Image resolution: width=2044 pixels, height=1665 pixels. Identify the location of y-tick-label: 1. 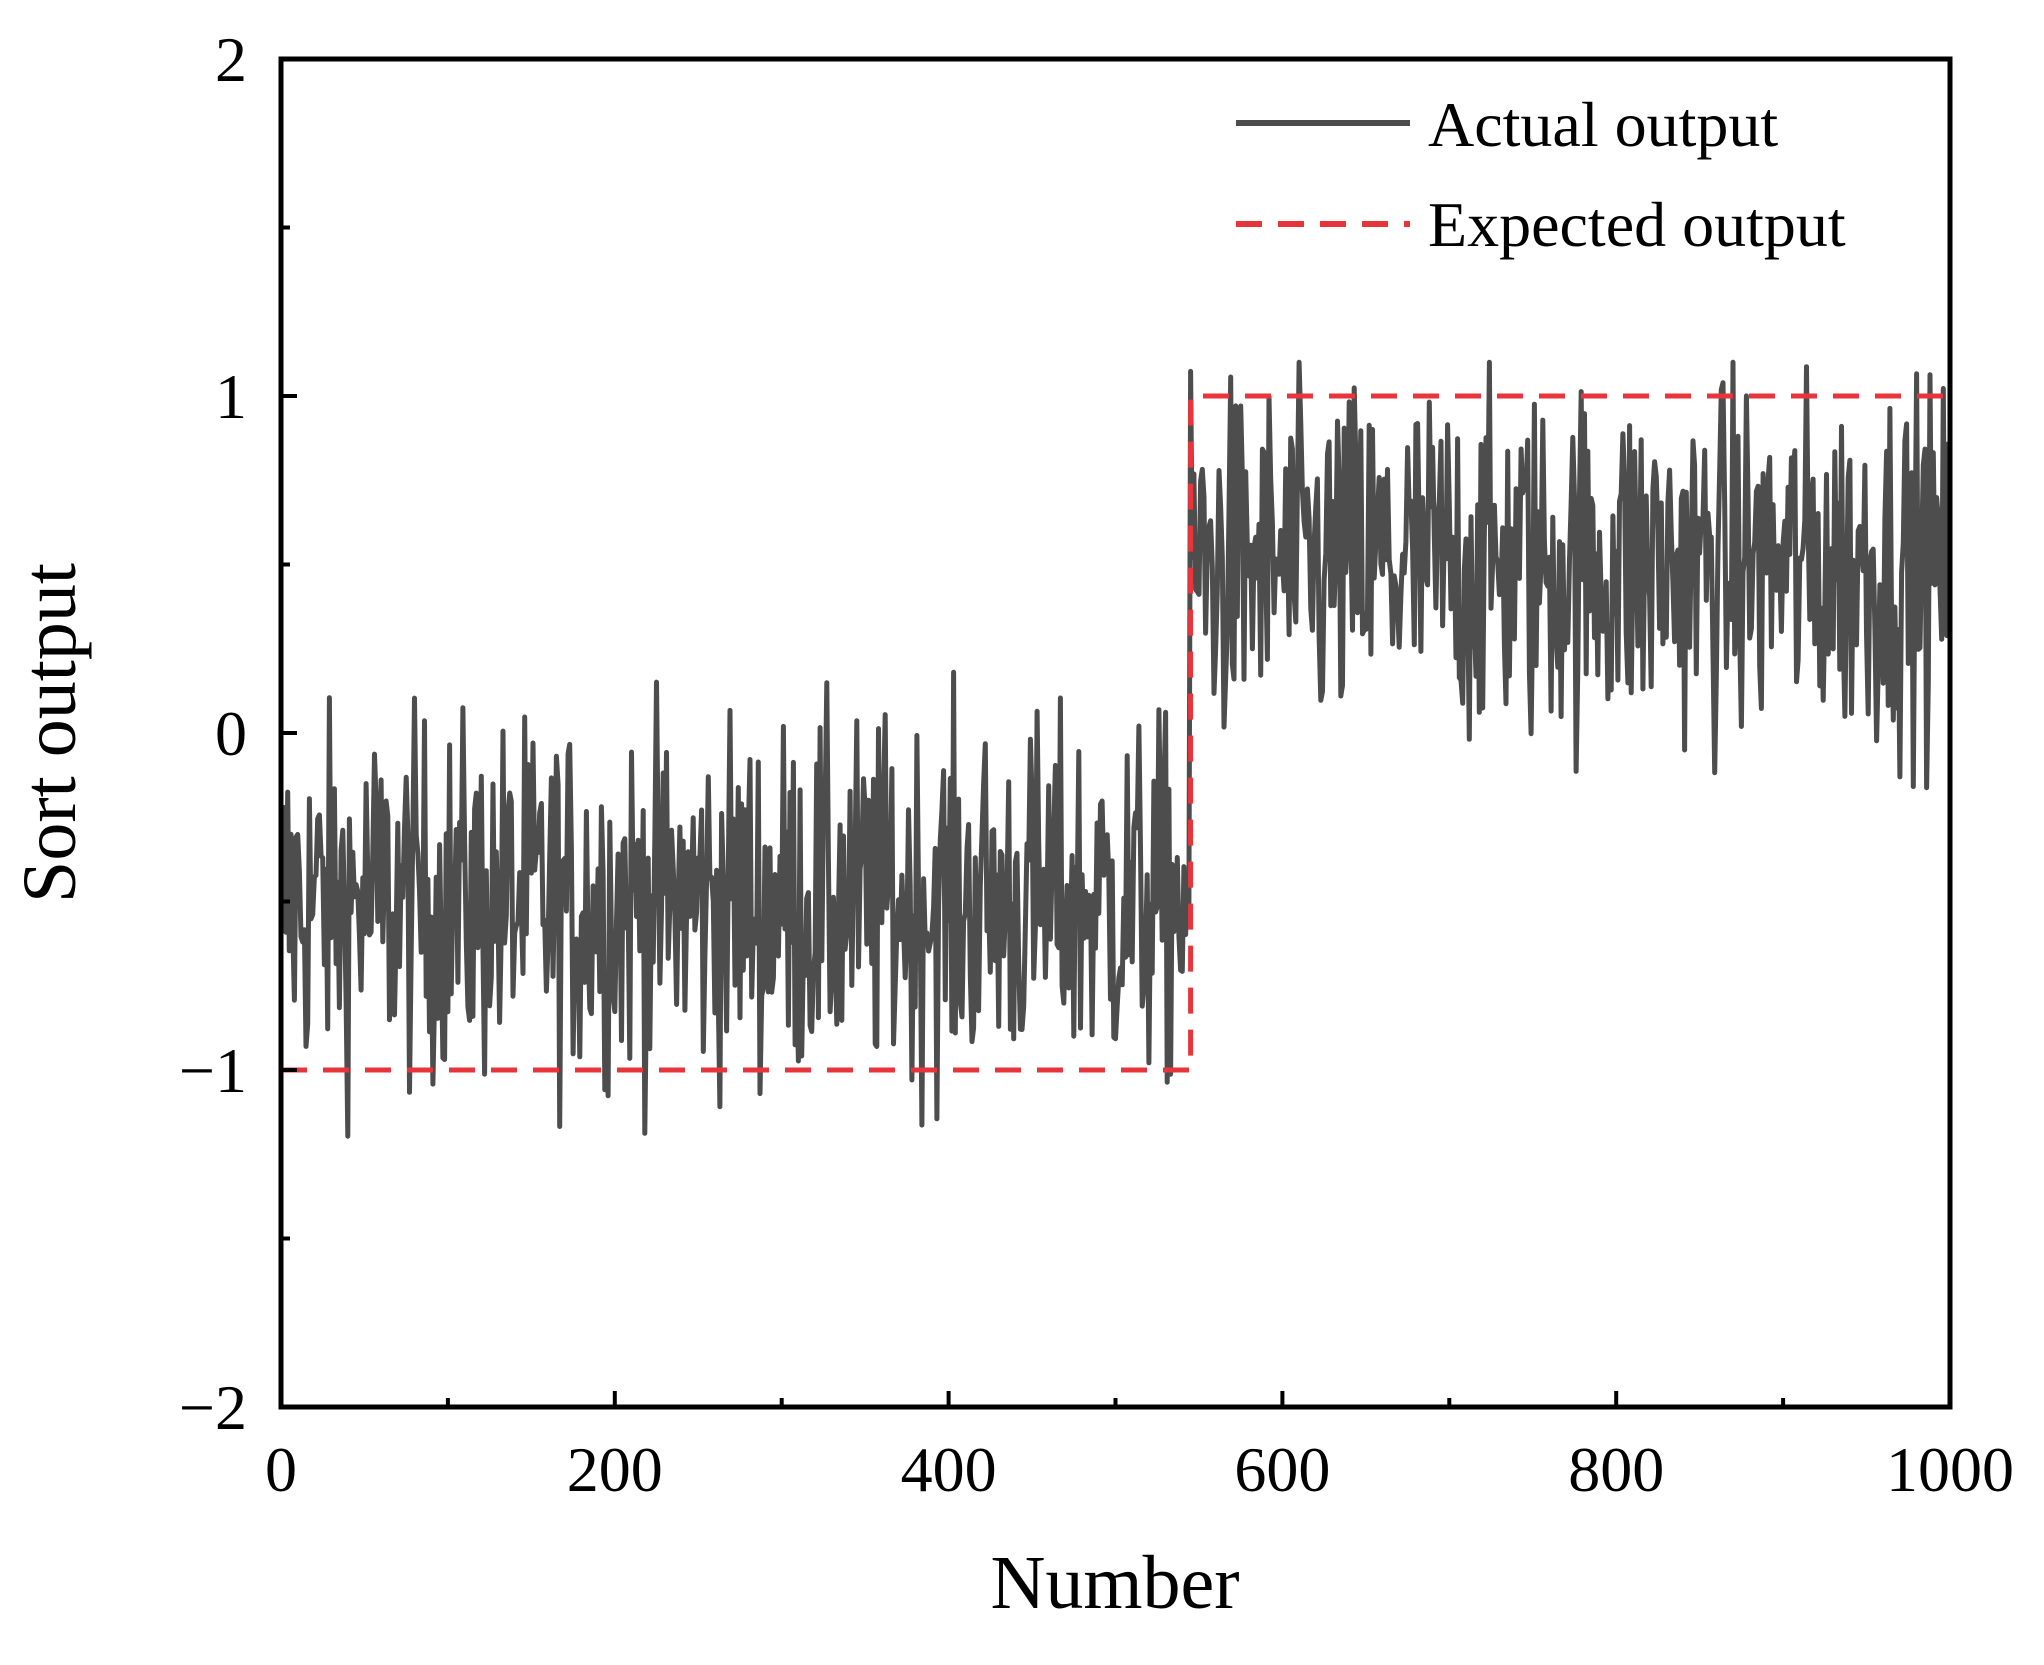
(231, 396).